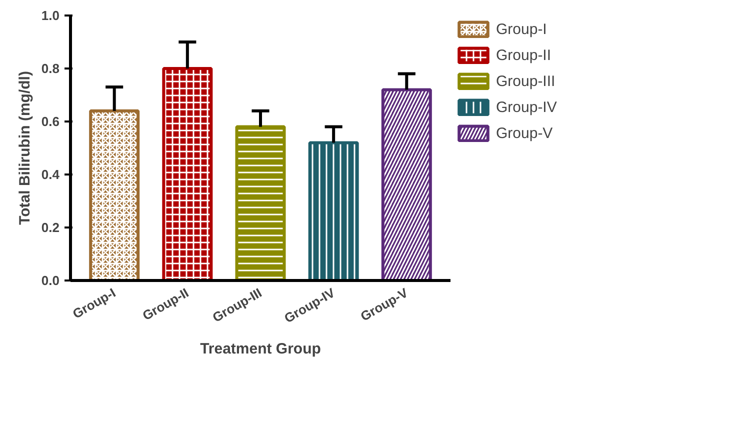 The height and width of the screenshot is (426, 745). Describe the element at coordinates (50, 68) in the screenshot. I see `y-tick-label: 0.8` at that location.